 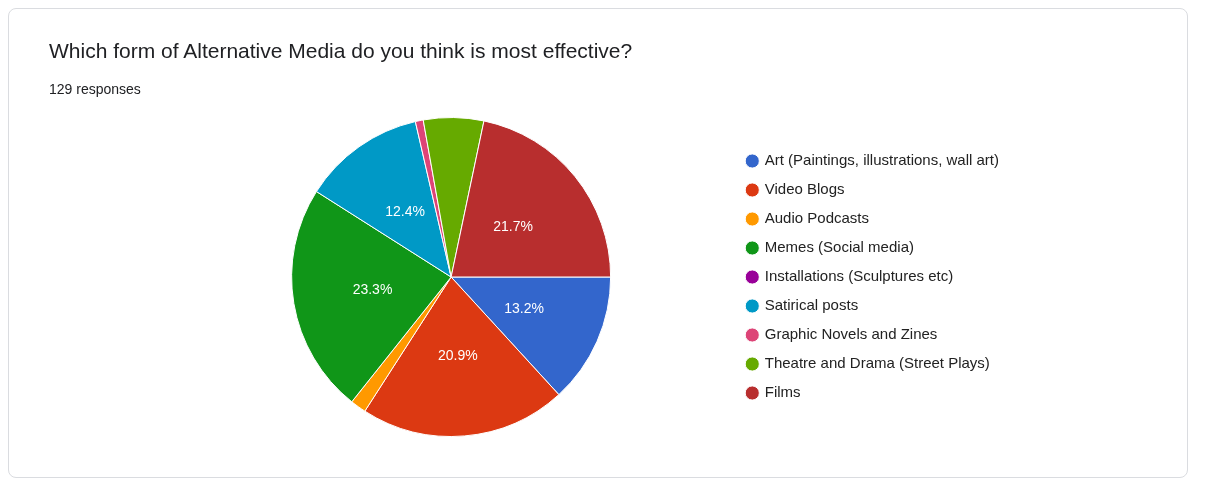 What do you see at coordinates (816, 218) in the screenshot?
I see `legend-label: Audio Podcasts` at bounding box center [816, 218].